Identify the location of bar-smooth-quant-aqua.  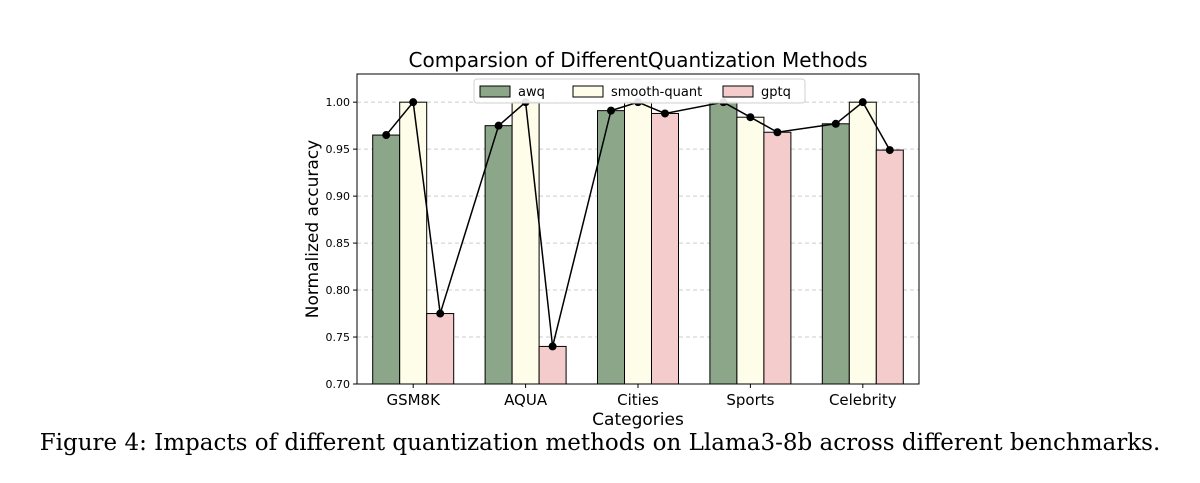
(525, 243).